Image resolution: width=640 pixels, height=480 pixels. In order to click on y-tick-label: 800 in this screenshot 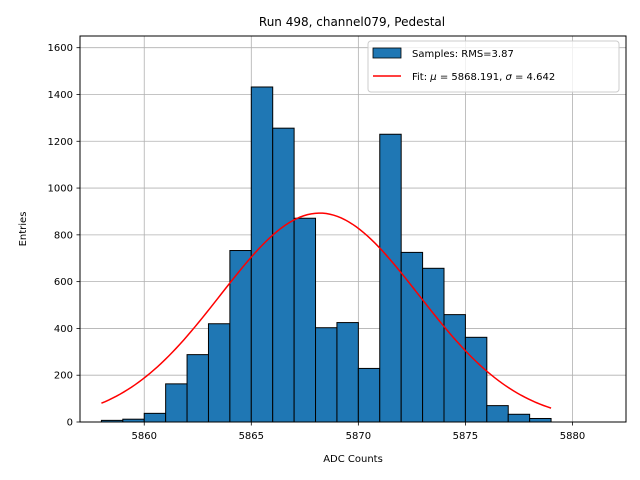, I will do `click(63, 235)`.